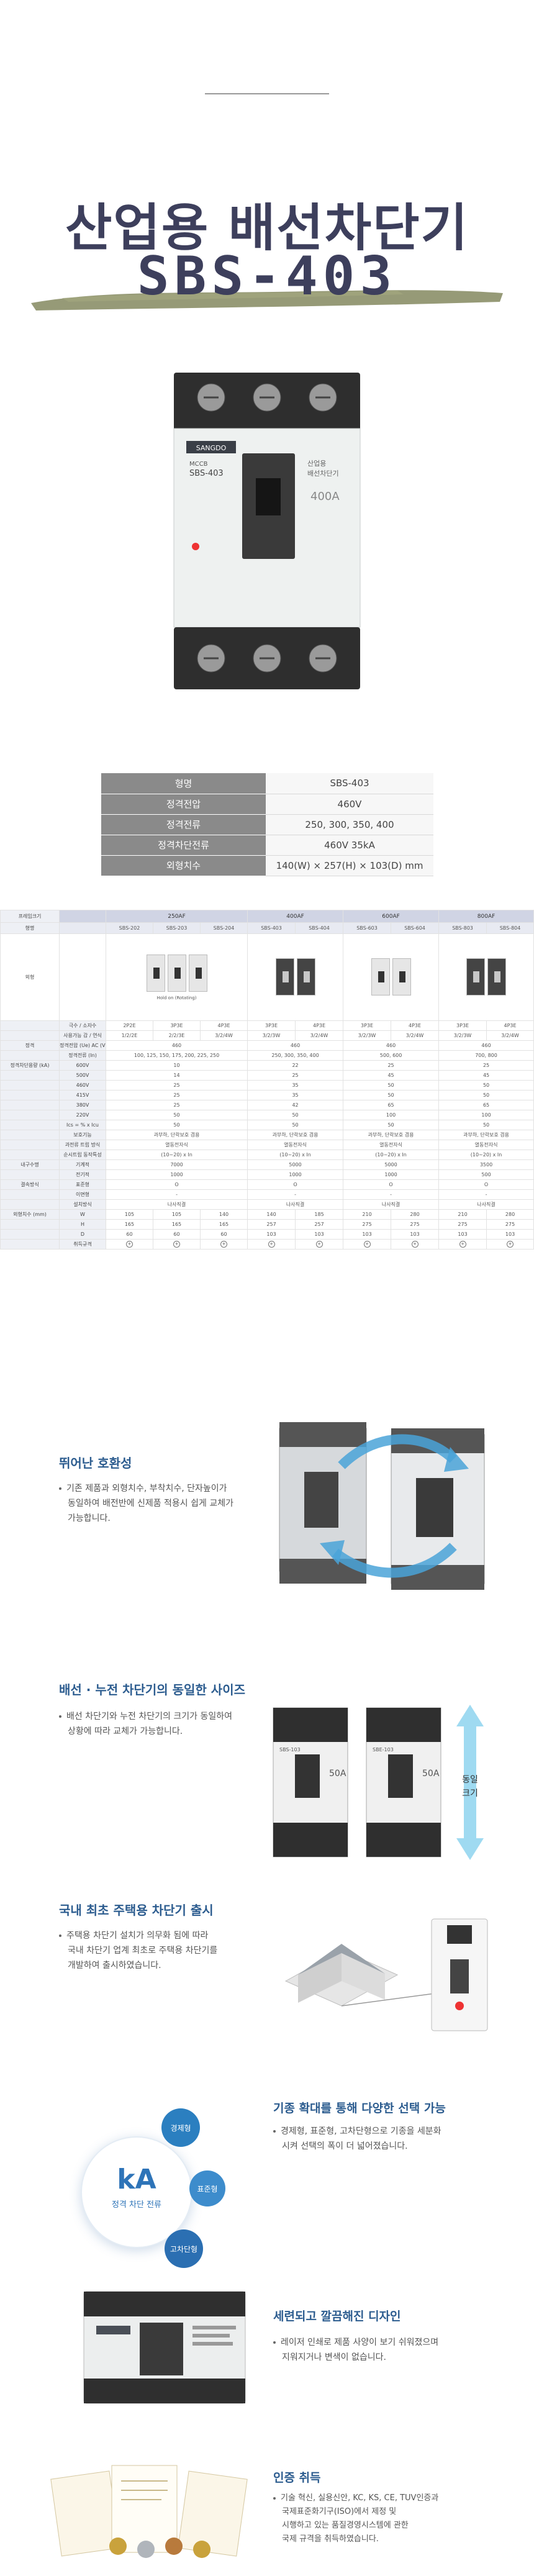  What do you see at coordinates (183, 865) in the screenshot?
I see `spec-key: 외형치수` at bounding box center [183, 865].